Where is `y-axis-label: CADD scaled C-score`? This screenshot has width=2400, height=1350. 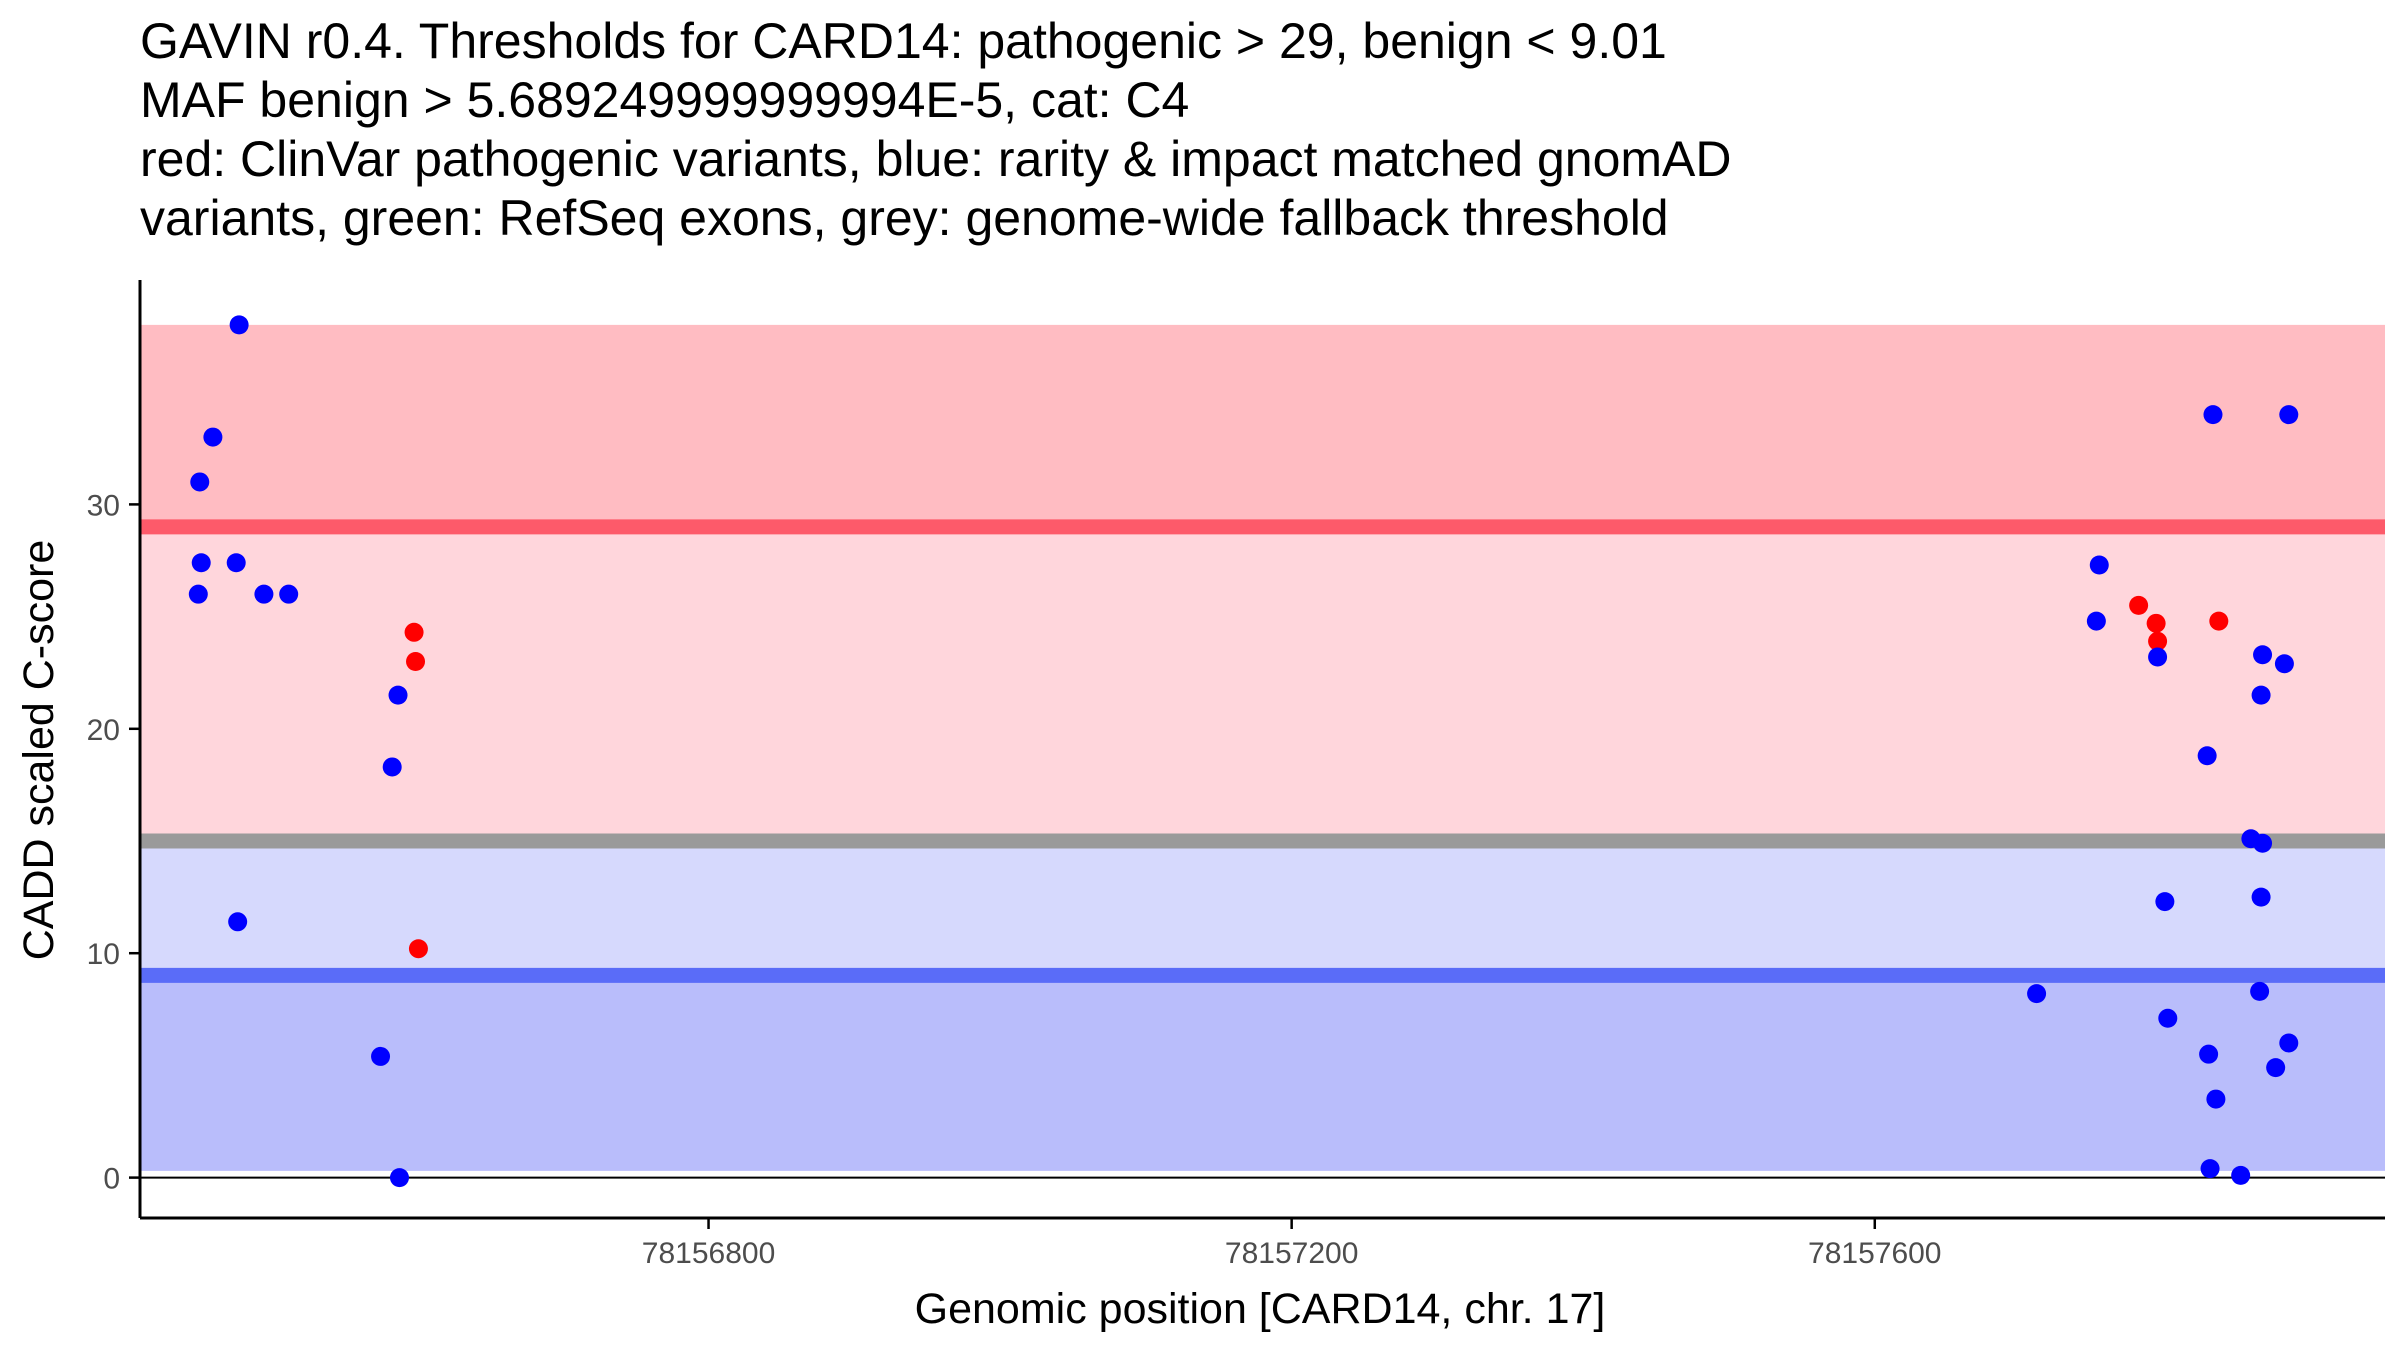
y-axis-label: CADD scaled C-score is located at coordinates (39, 750).